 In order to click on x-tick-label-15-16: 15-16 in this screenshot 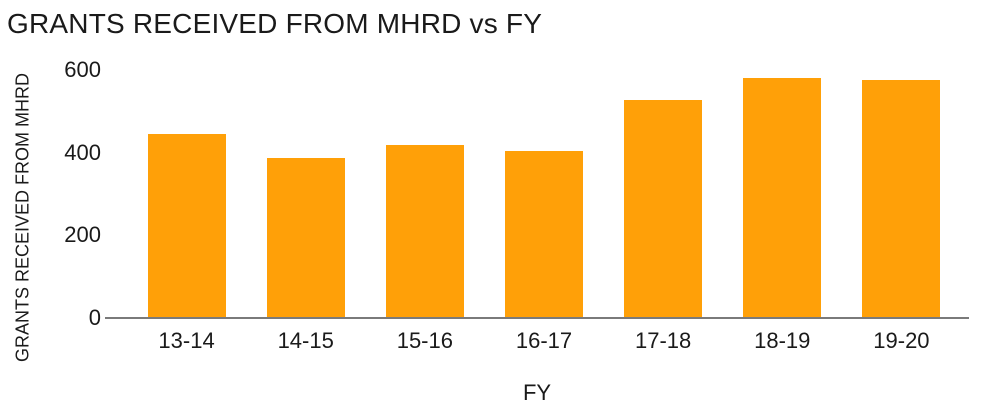, I will do `click(424, 340)`.